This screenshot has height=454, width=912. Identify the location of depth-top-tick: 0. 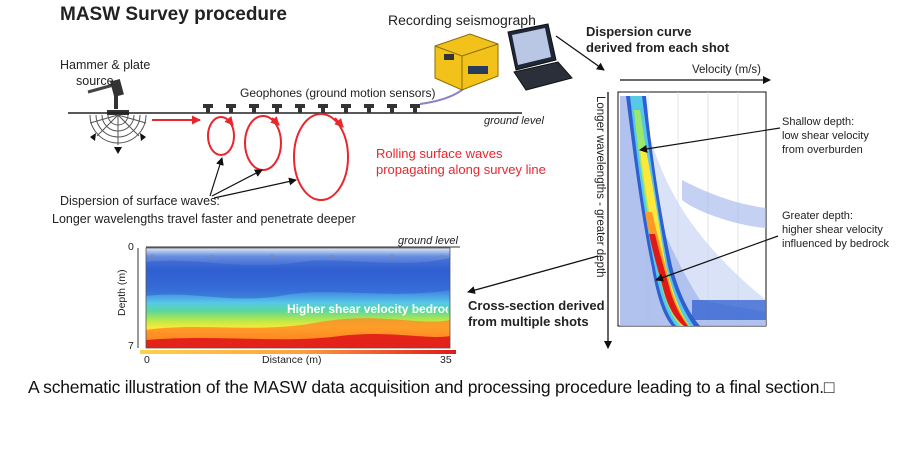
(131, 247).